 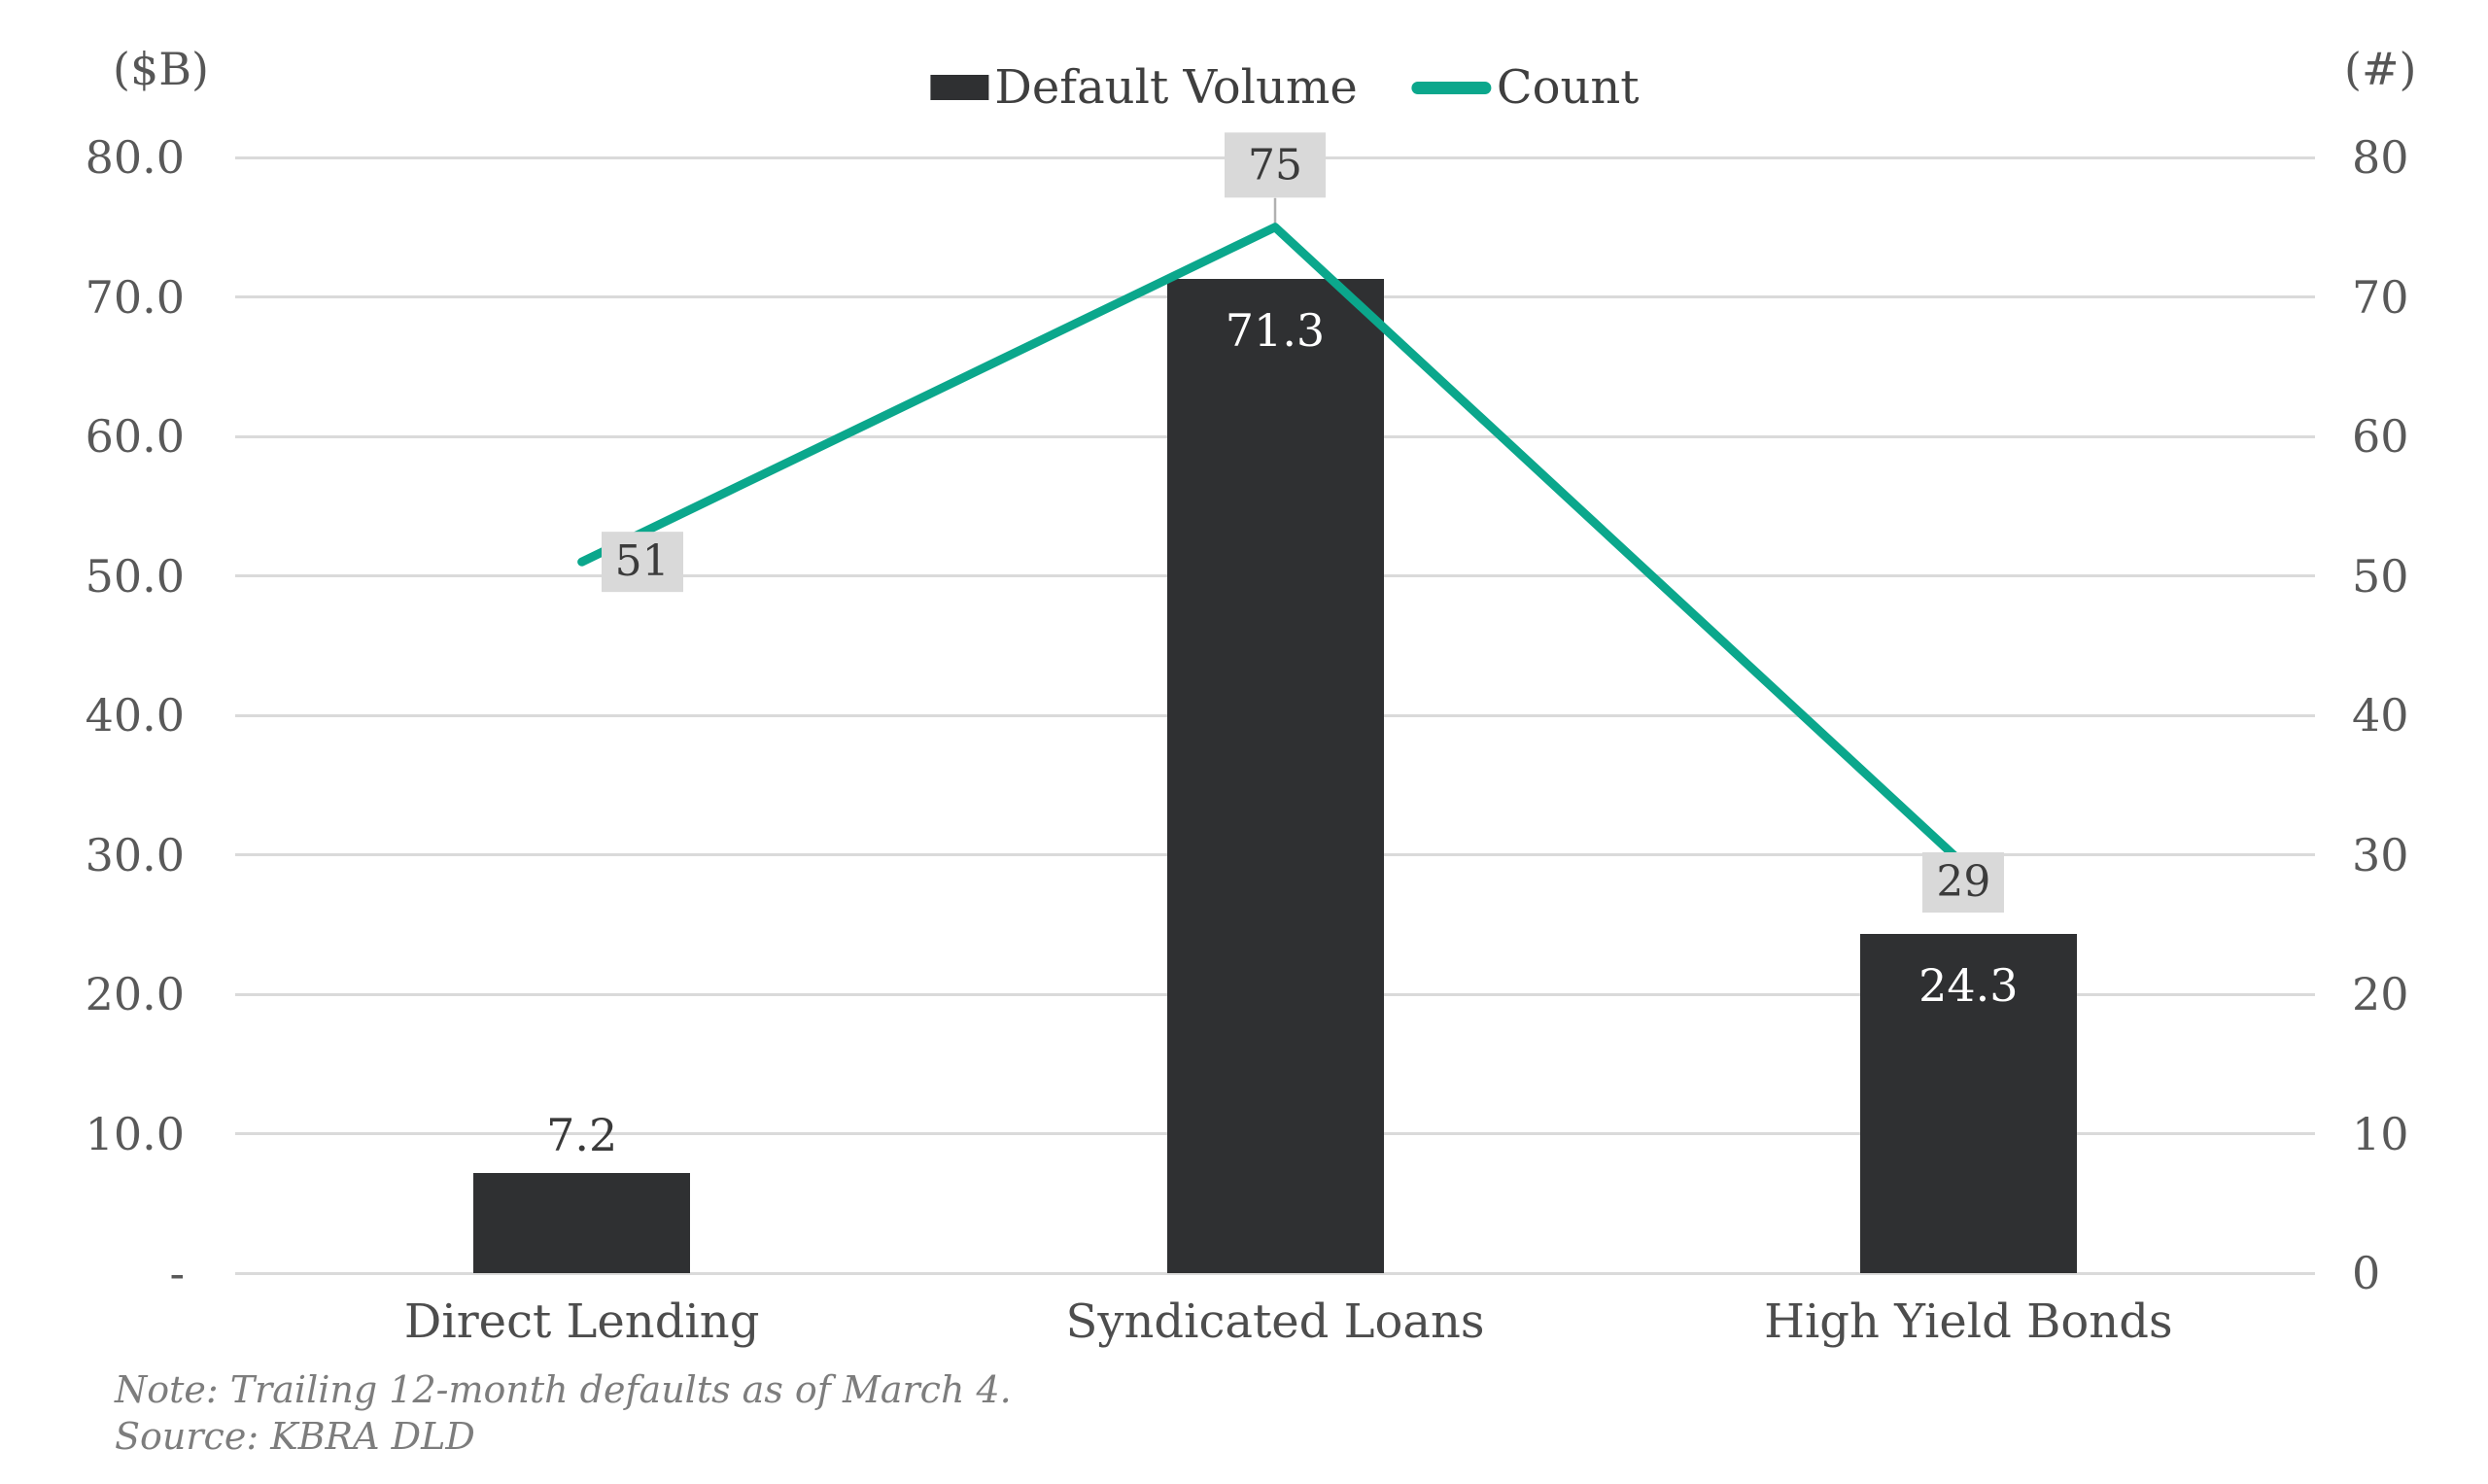 I want to click on right-axis-tick-label: 10, so click(x=2380, y=1133).